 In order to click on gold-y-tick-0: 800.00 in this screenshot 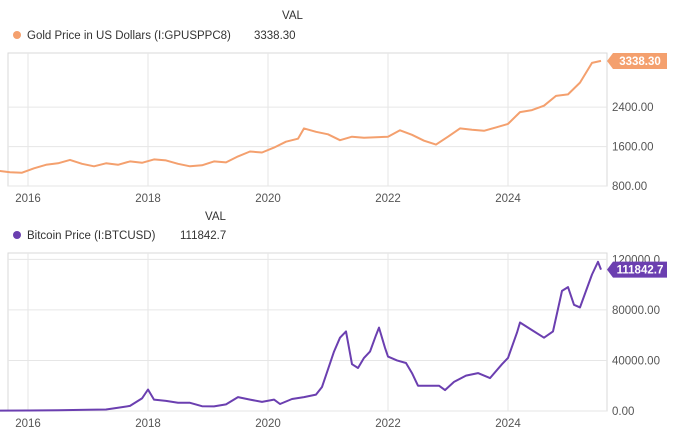, I will do `click(629, 187)`.